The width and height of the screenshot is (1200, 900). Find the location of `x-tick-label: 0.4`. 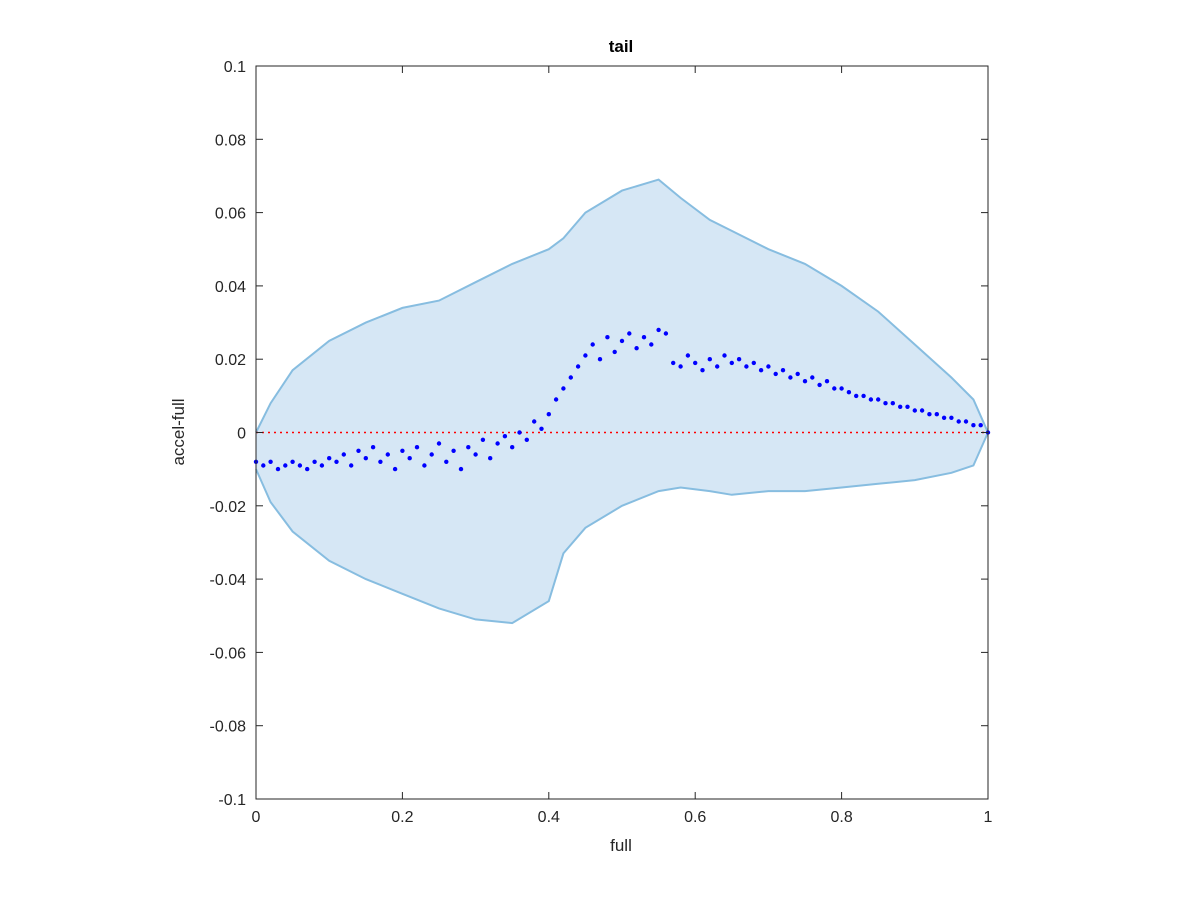

x-tick-label: 0.4 is located at coordinates (549, 817).